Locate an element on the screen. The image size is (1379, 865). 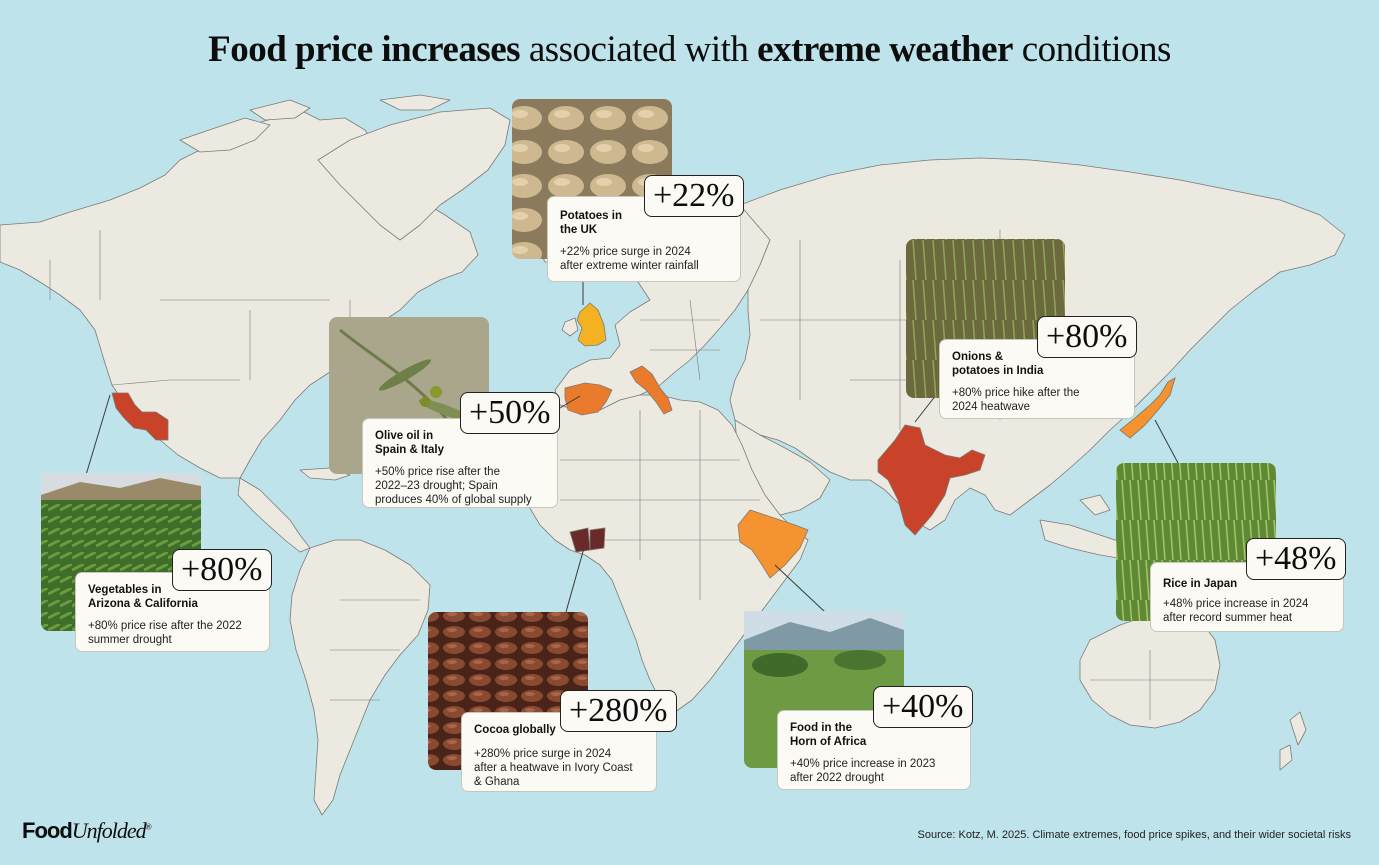
card-india-title: Onions & potatoes in India is located at coordinates (1037, 364).